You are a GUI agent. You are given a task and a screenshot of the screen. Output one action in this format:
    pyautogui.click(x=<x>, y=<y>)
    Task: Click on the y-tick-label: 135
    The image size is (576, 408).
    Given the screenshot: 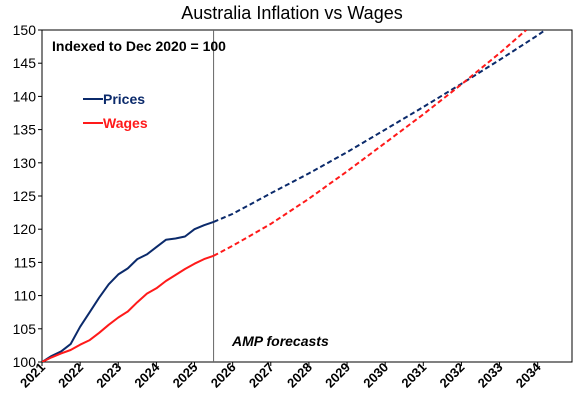 What is the action you would take?
    pyautogui.click(x=25, y=130)
    